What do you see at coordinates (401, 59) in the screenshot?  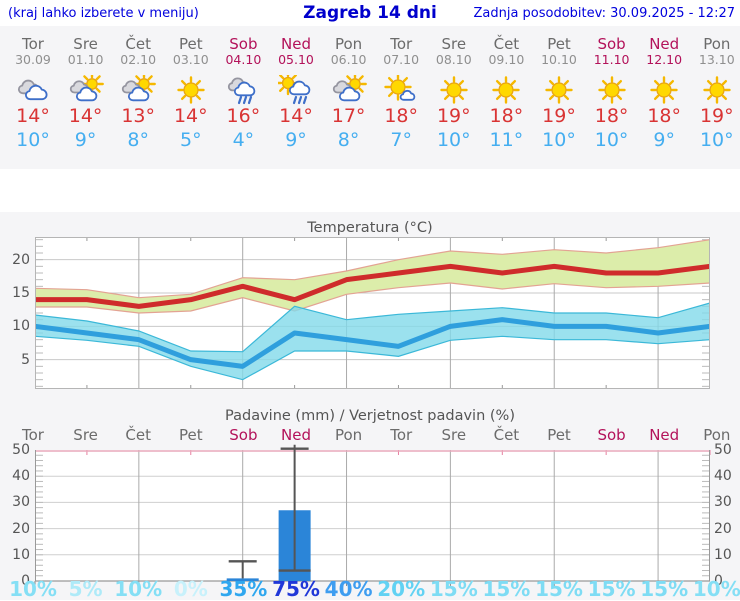 I see `day-date: 07.10` at bounding box center [401, 59].